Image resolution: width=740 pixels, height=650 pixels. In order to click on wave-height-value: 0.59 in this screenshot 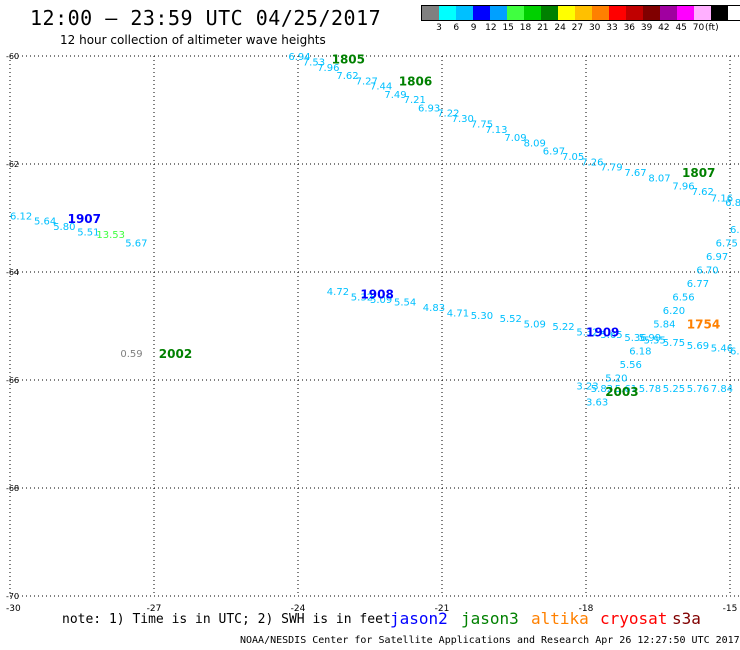, I will do `click(131, 354)`.